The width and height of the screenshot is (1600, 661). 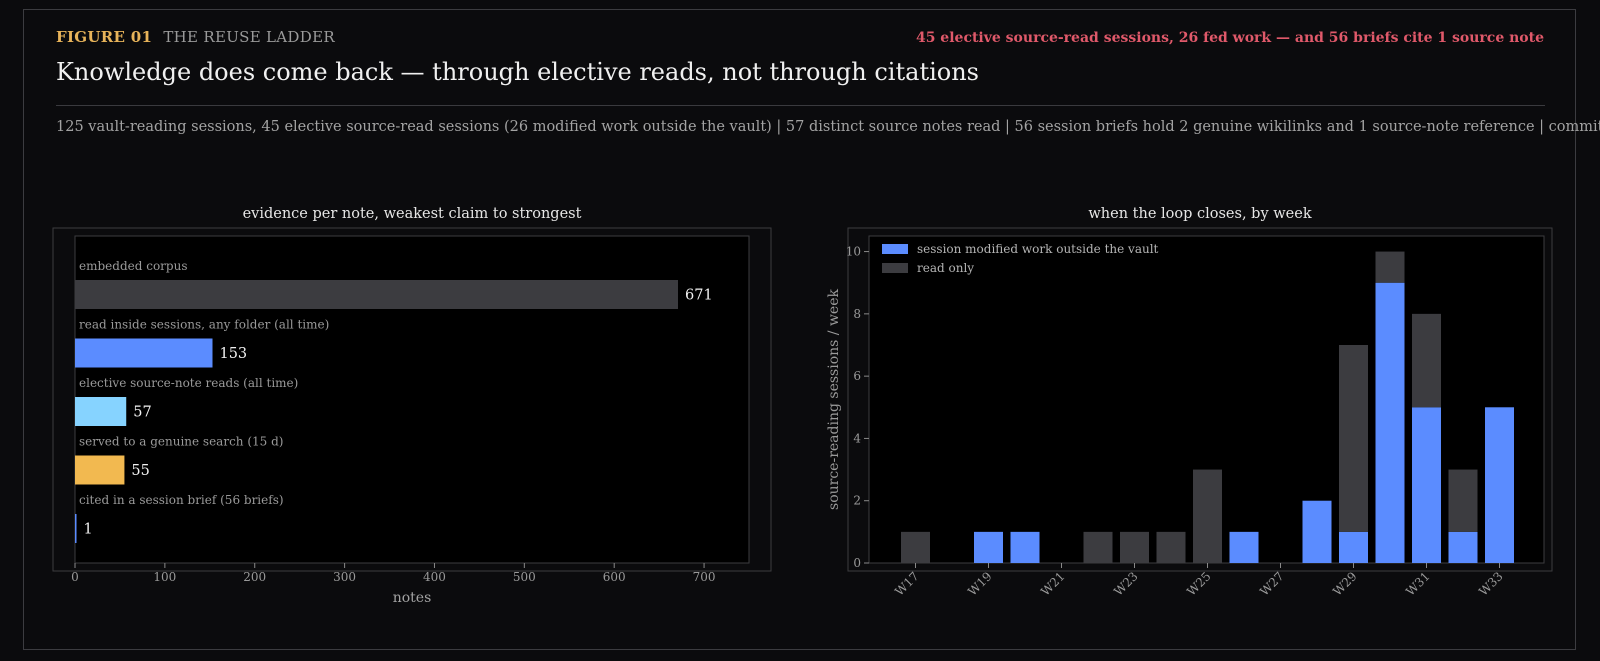 What do you see at coordinates (233, 354) in the screenshot?
I see `data-label: 153` at bounding box center [233, 354].